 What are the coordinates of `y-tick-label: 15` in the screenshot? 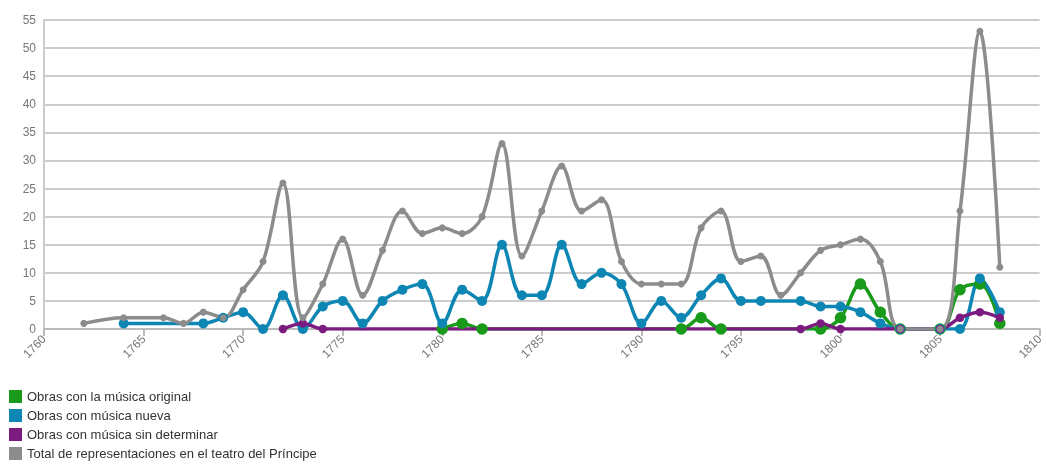 It's located at (29, 244).